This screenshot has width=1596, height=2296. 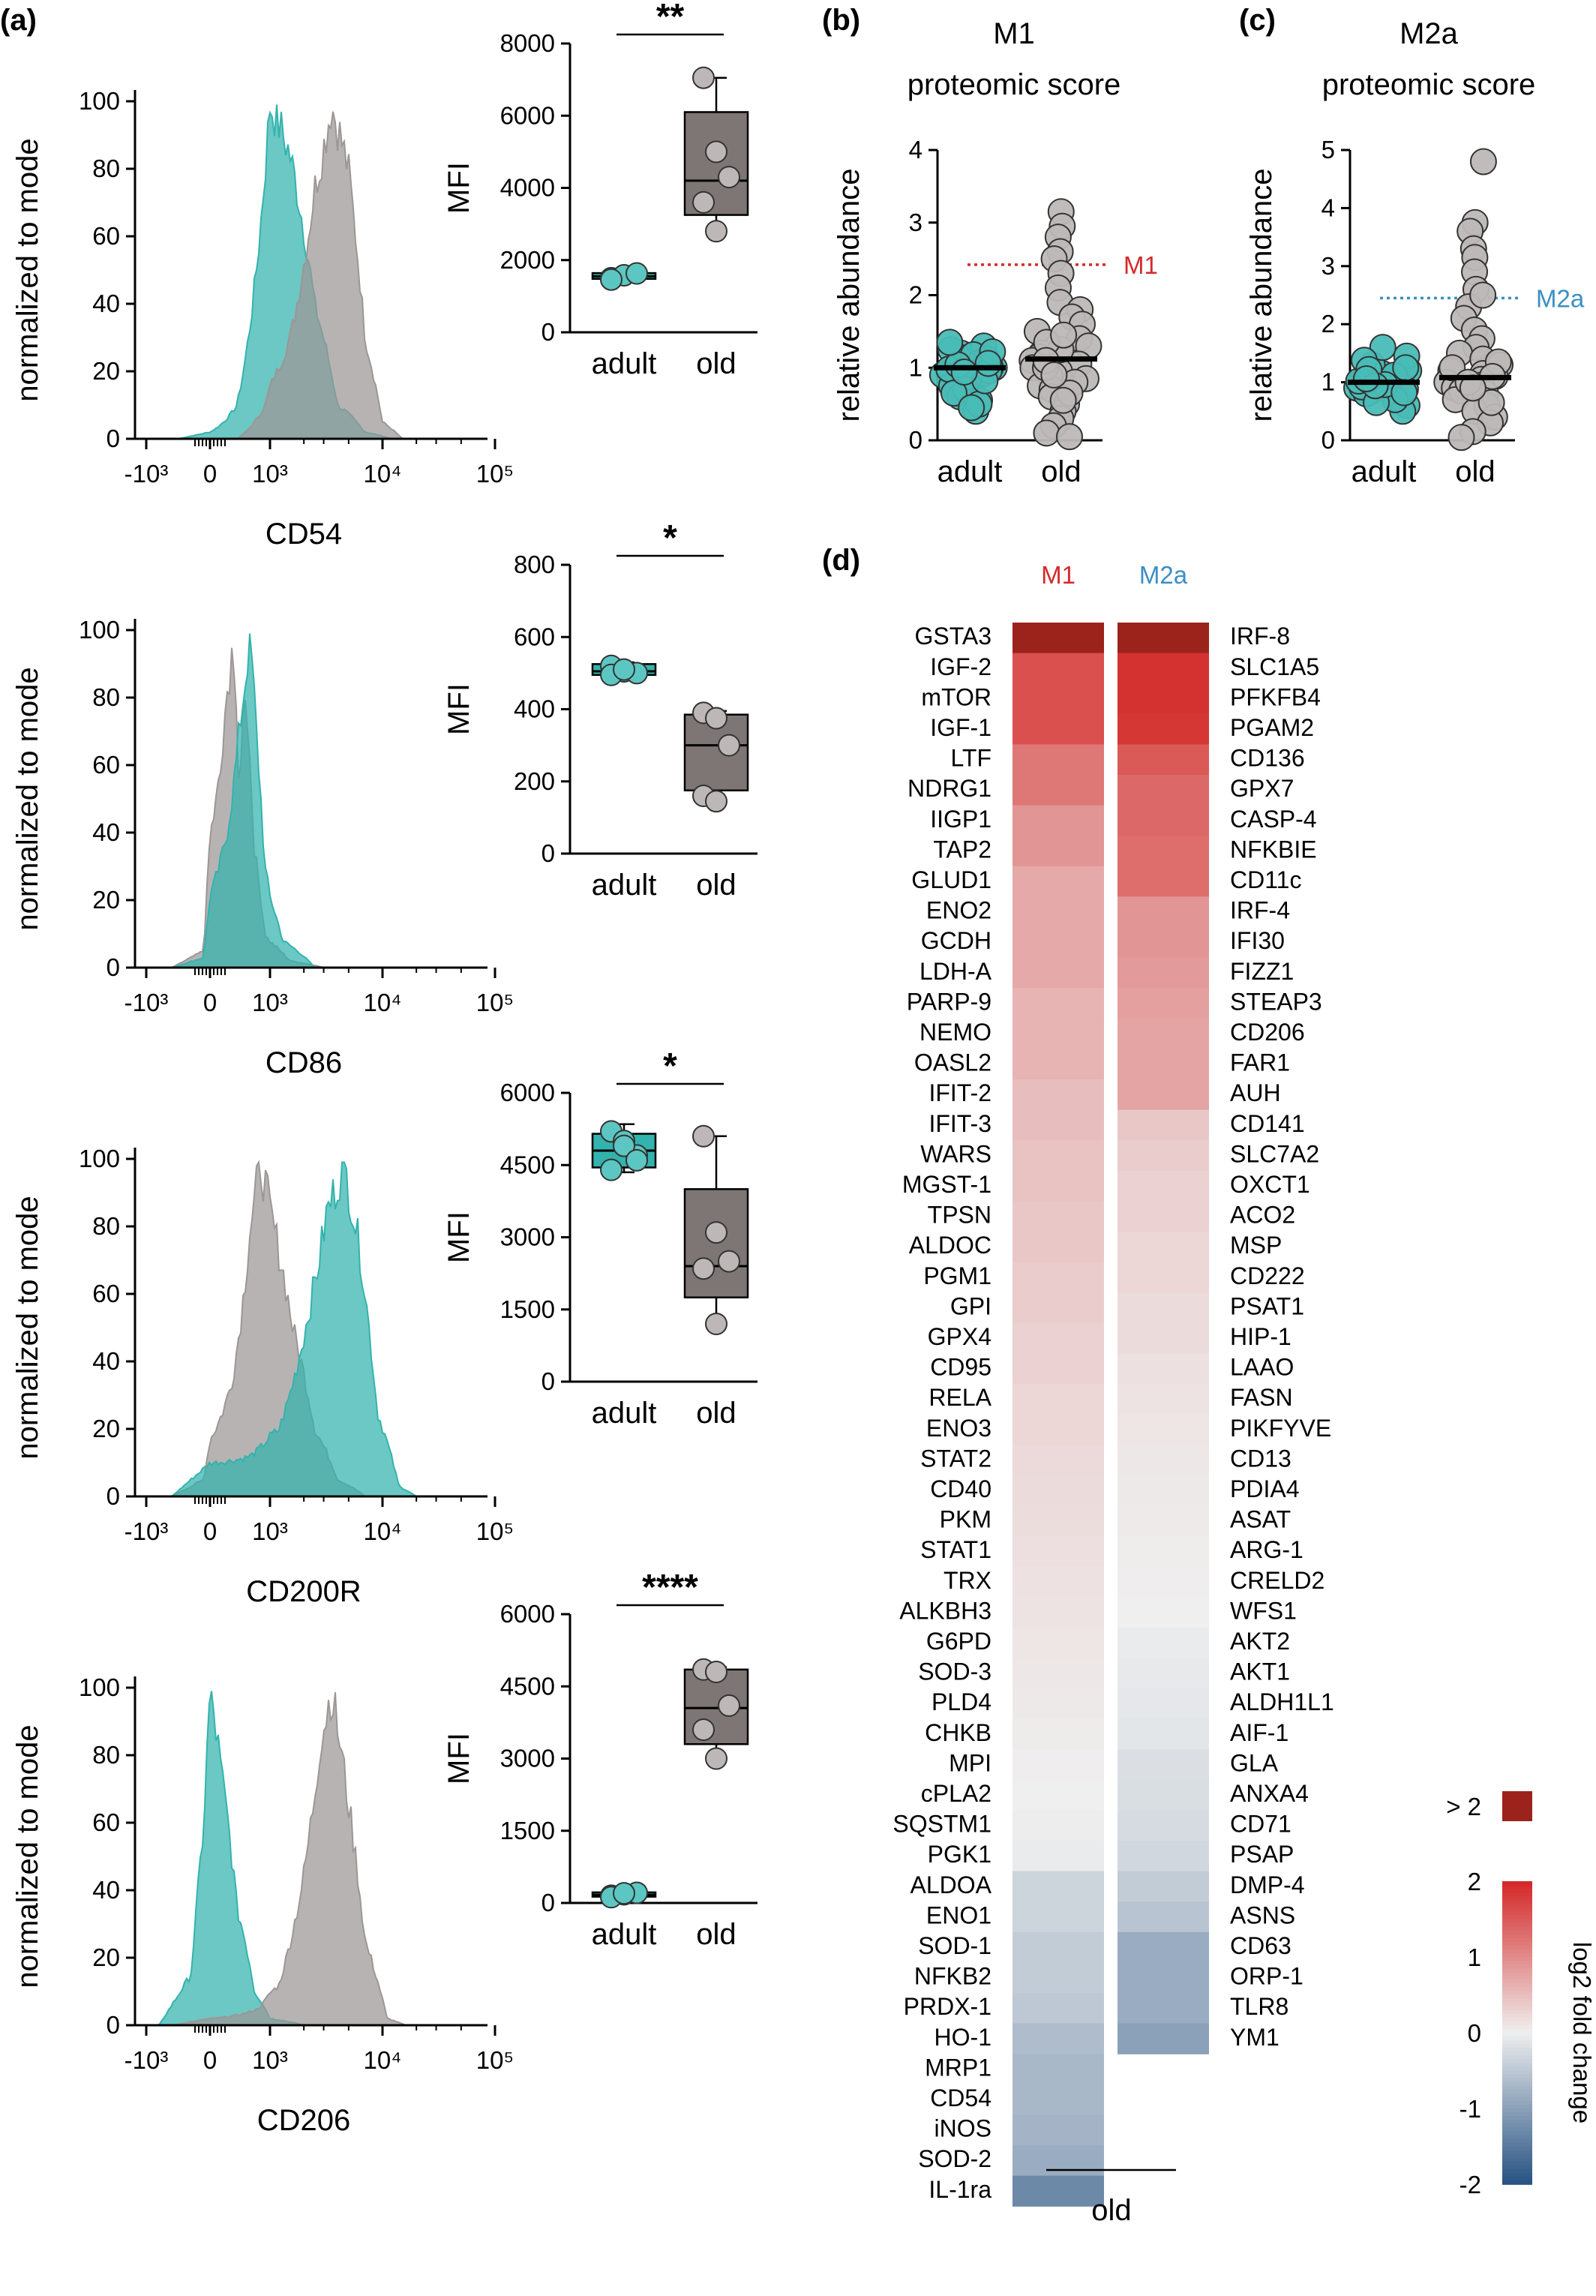 I want to click on histogram-y-tick-label: 40, so click(x=106, y=1361).